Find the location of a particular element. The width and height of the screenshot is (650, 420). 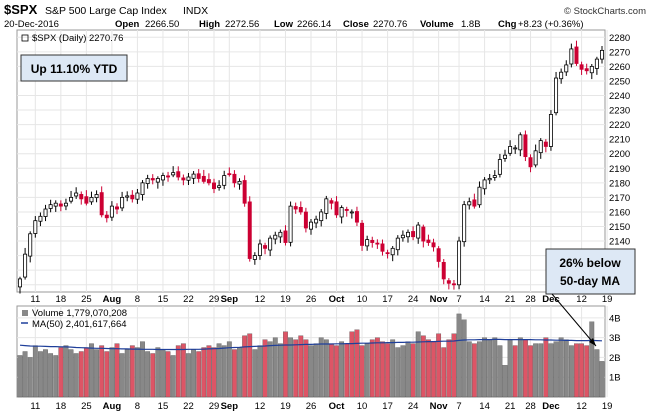

x-tick-label: 15 is located at coordinates (163, 406).